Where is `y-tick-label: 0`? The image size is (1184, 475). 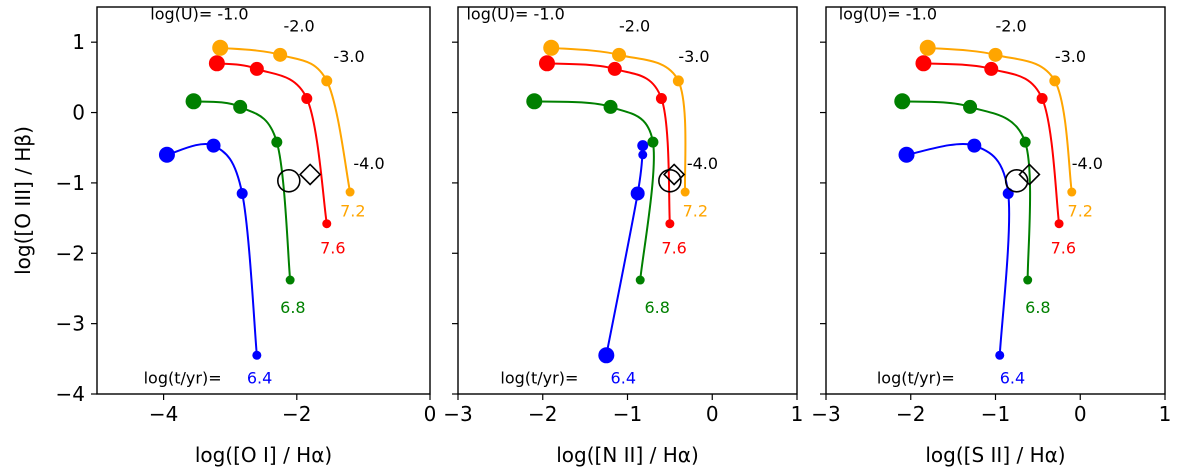 y-tick-label: 0 is located at coordinates (78, 113).